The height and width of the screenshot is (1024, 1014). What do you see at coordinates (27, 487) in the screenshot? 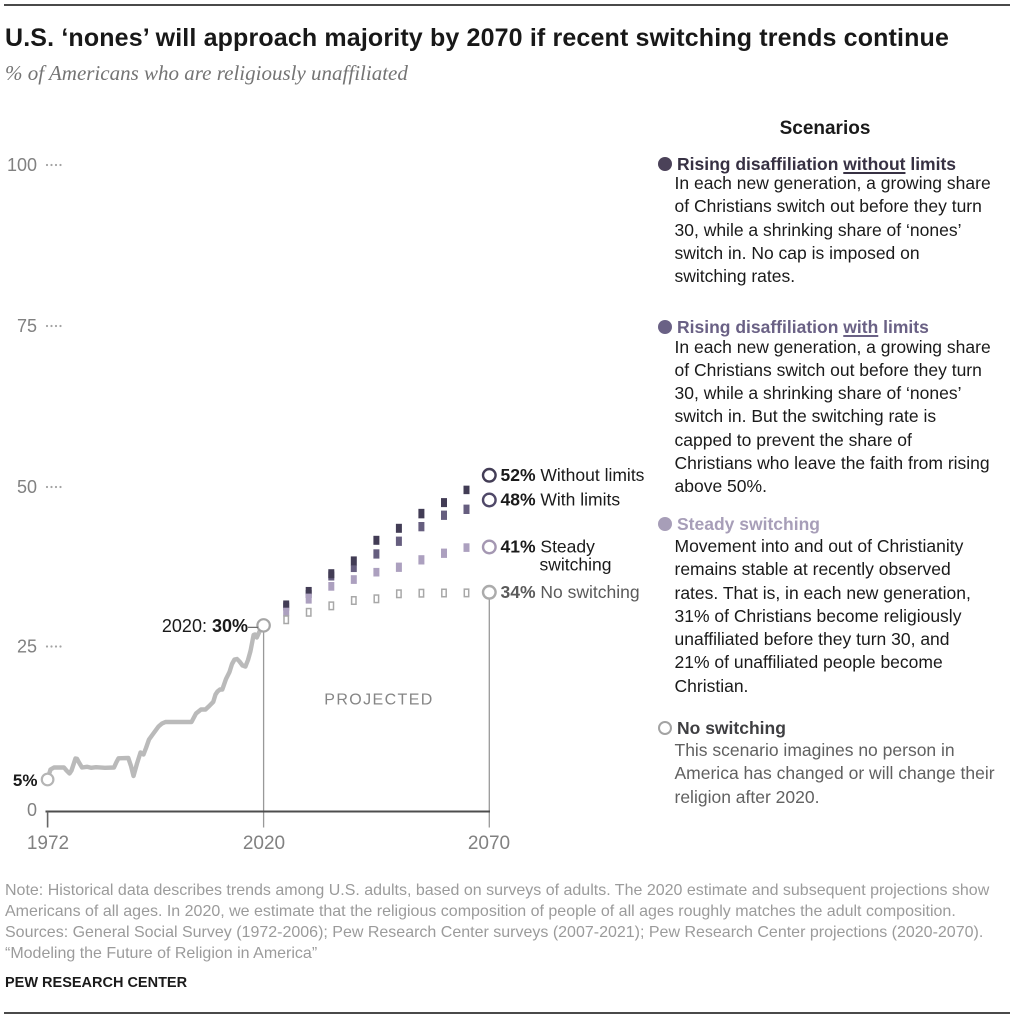
I see `svg-text: 50` at bounding box center [27, 487].